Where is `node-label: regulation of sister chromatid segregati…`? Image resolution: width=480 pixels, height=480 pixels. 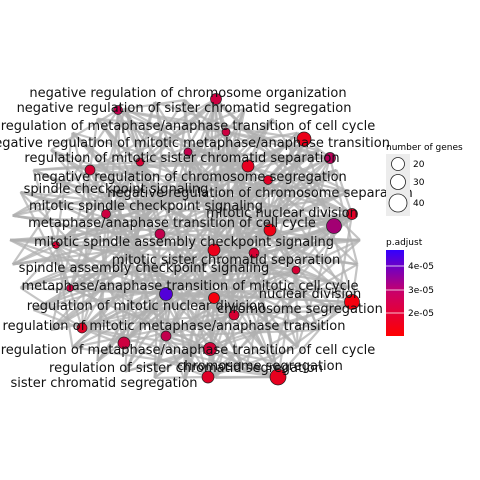
node-label: regulation of sister chromatid segregati… is located at coordinates (186, 368).